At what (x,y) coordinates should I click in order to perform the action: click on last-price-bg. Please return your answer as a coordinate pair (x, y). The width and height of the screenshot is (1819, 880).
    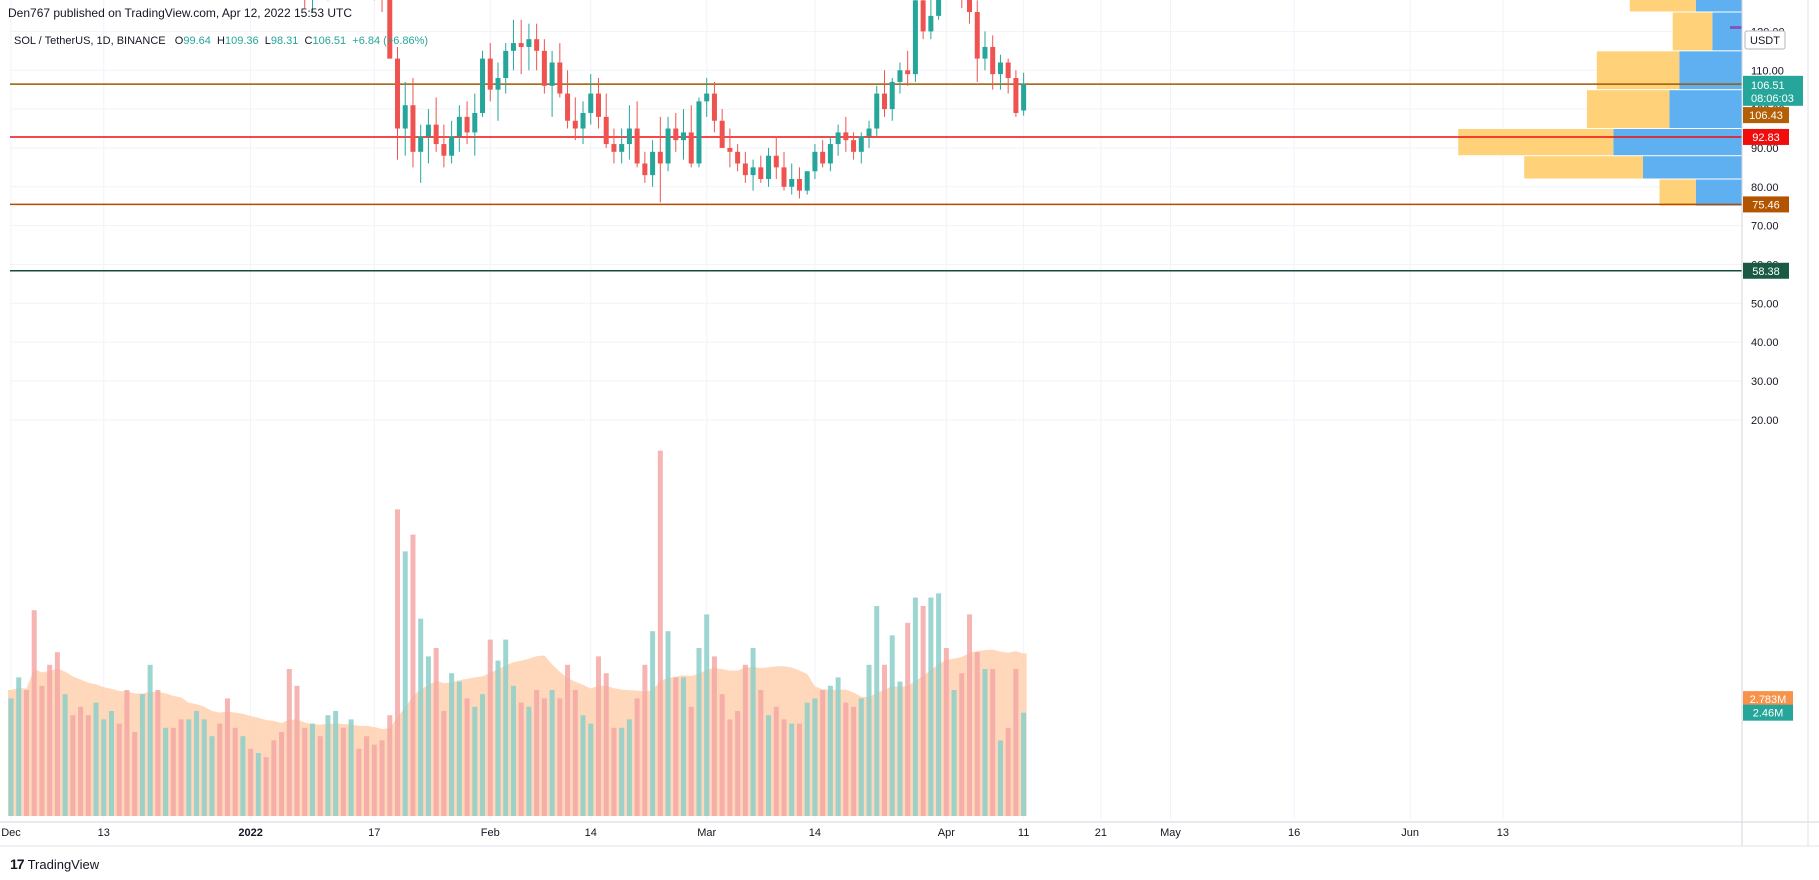
    Looking at the image, I should click on (1773, 90).